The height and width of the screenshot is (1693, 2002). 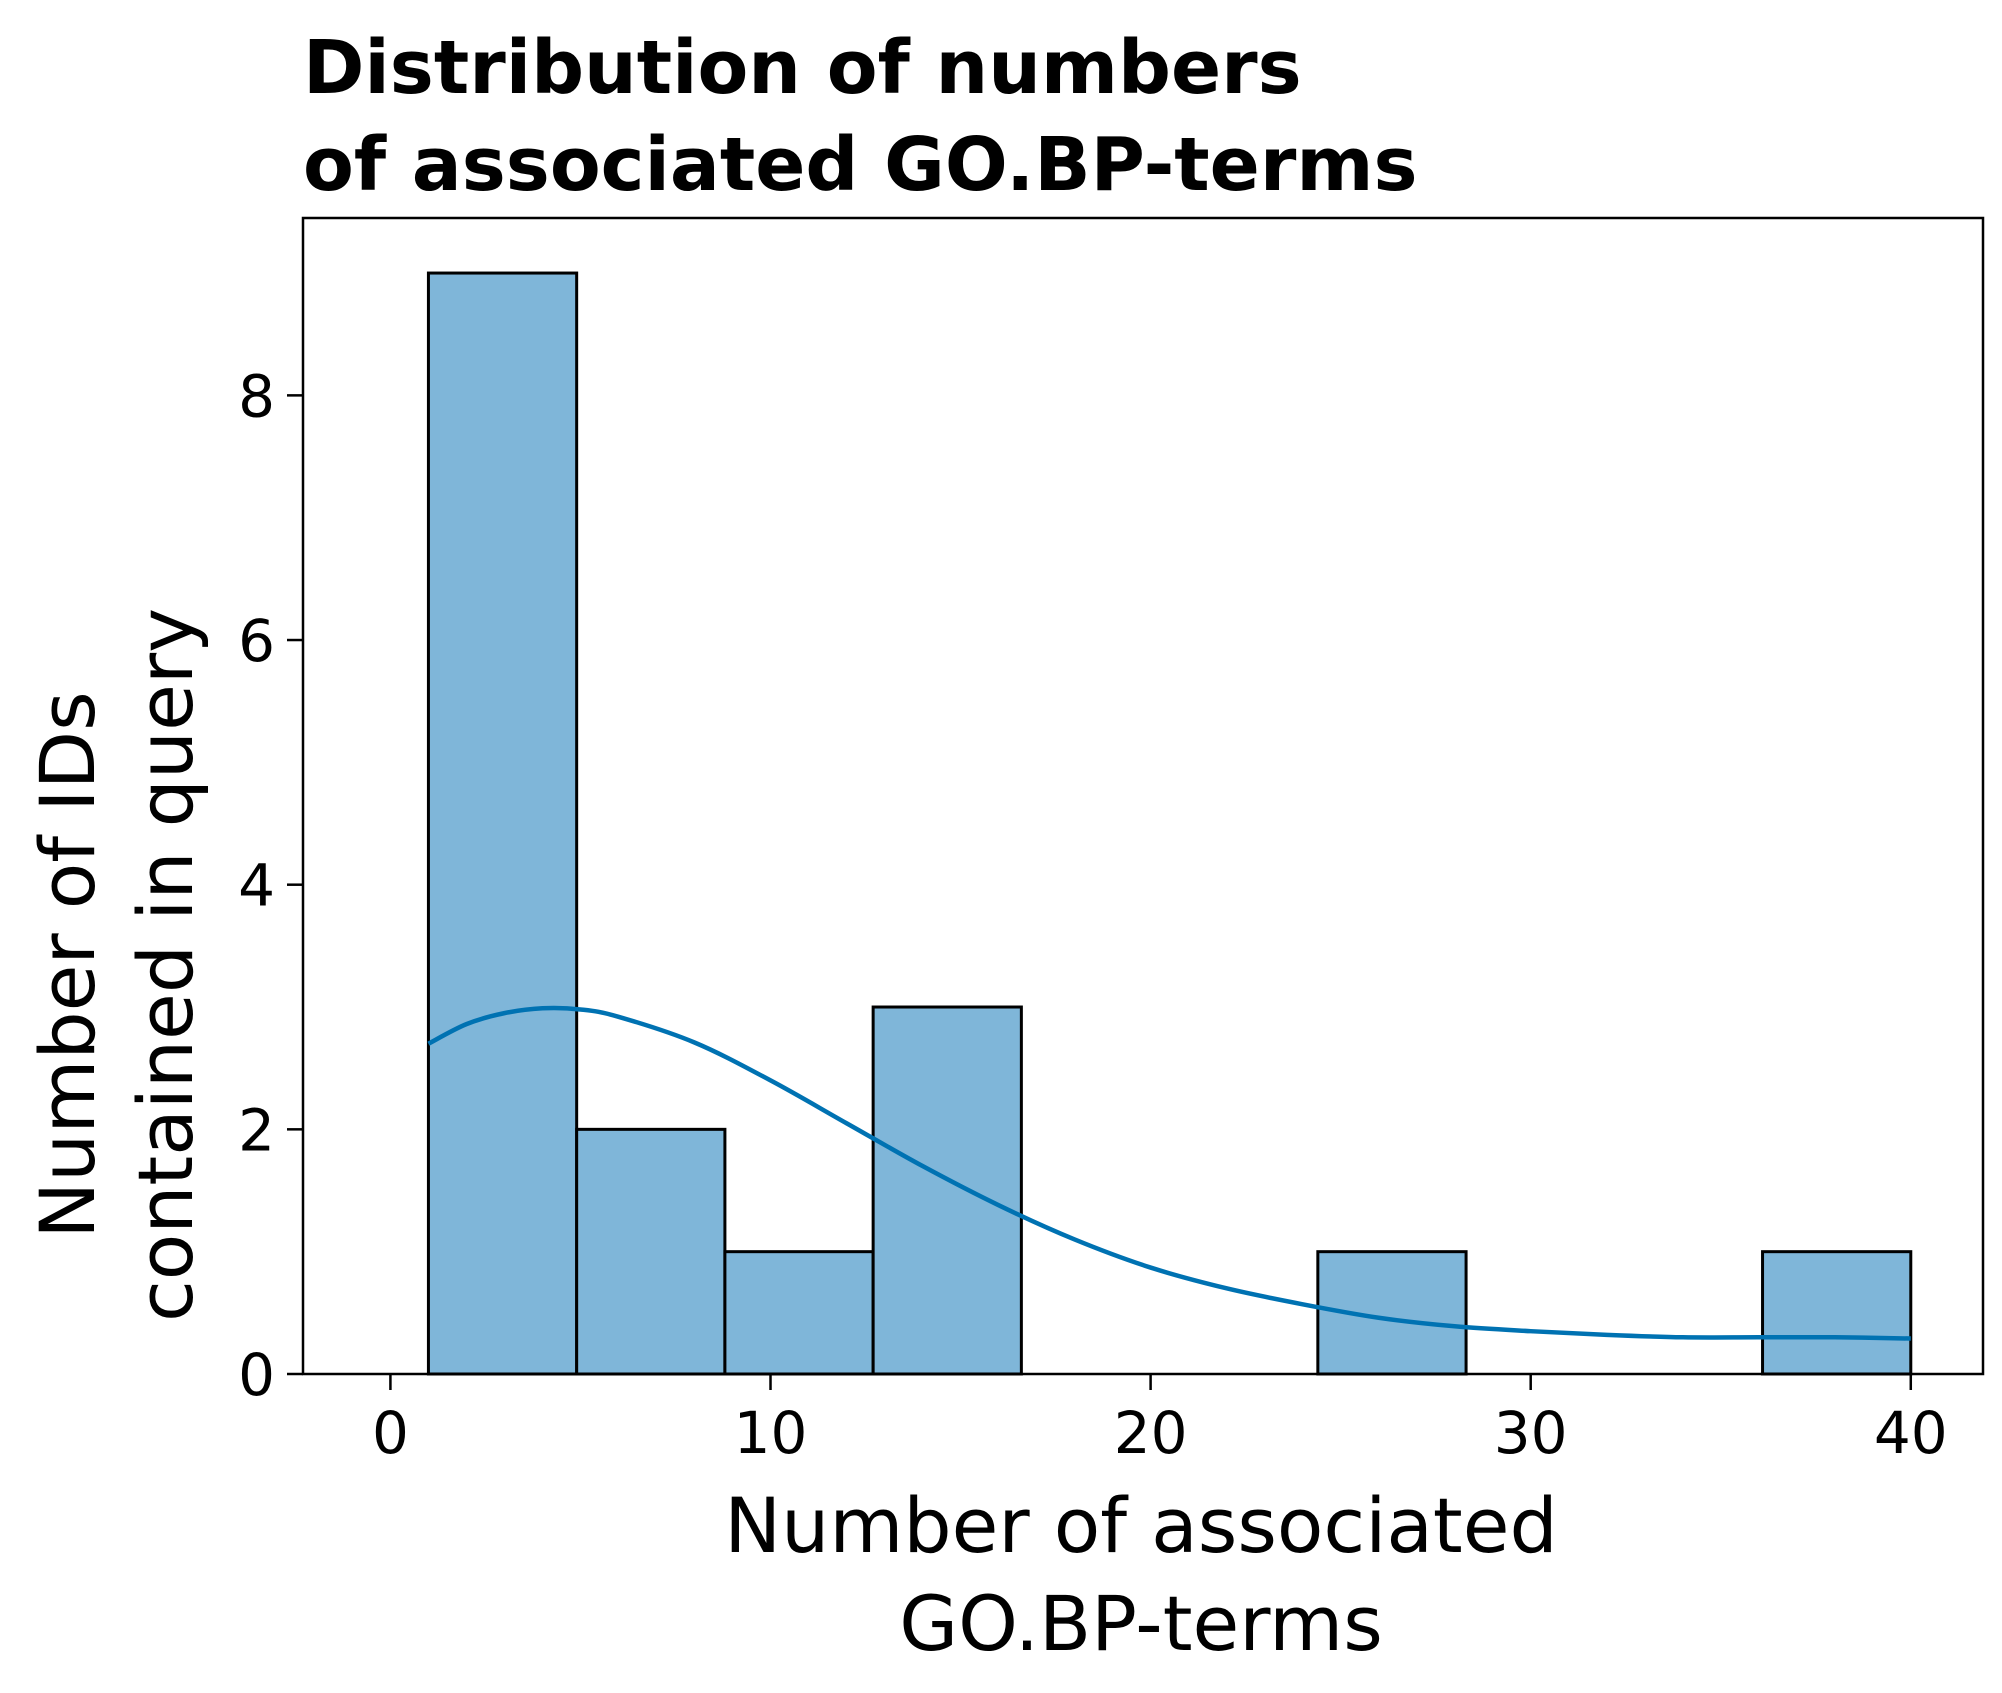 What do you see at coordinates (116, 965) in the screenshot?
I see `y-axis-label: Number of IDs contained in query` at bounding box center [116, 965].